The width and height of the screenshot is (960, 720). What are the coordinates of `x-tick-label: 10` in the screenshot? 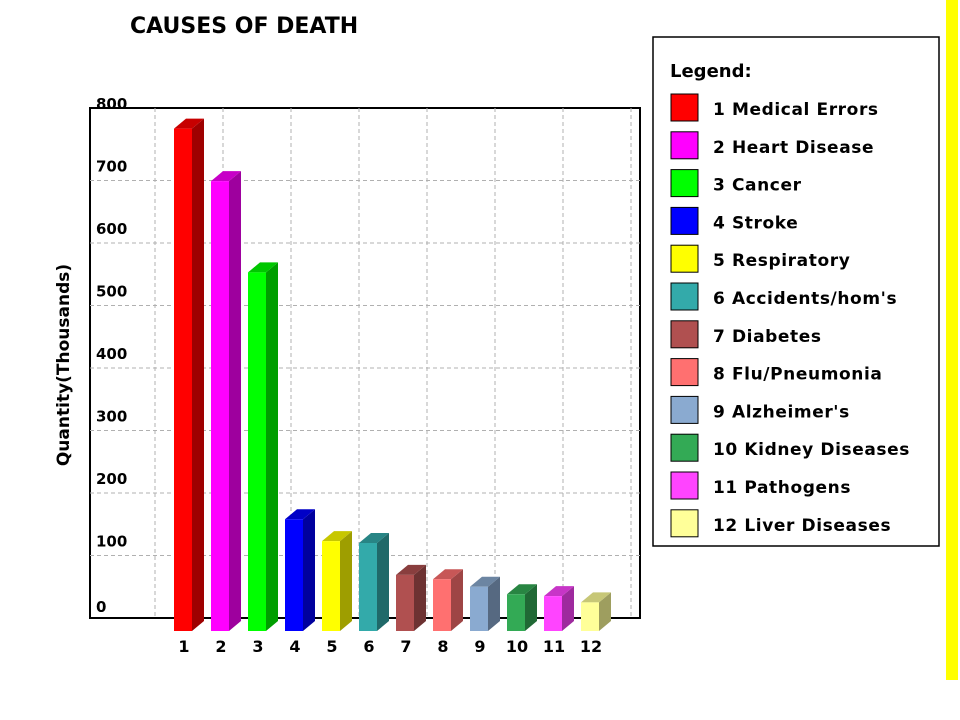 It's located at (517, 646).